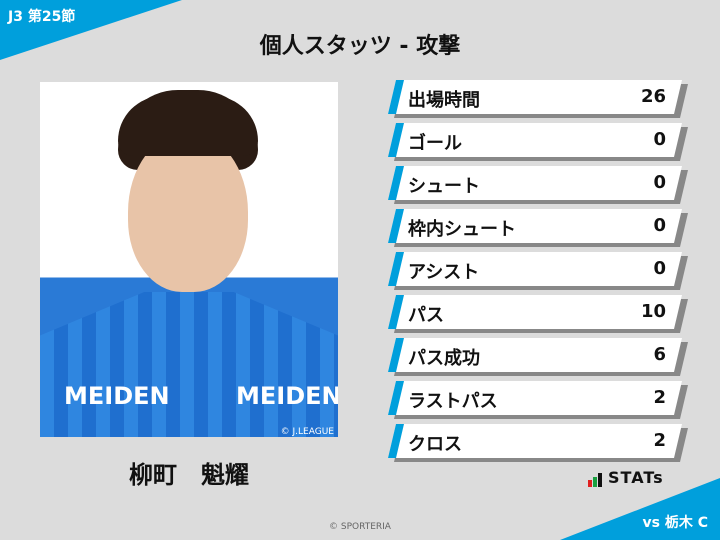 Image resolution: width=720 pixels, height=540 pixels. I want to click on stat-label: ゴール, so click(435, 143).